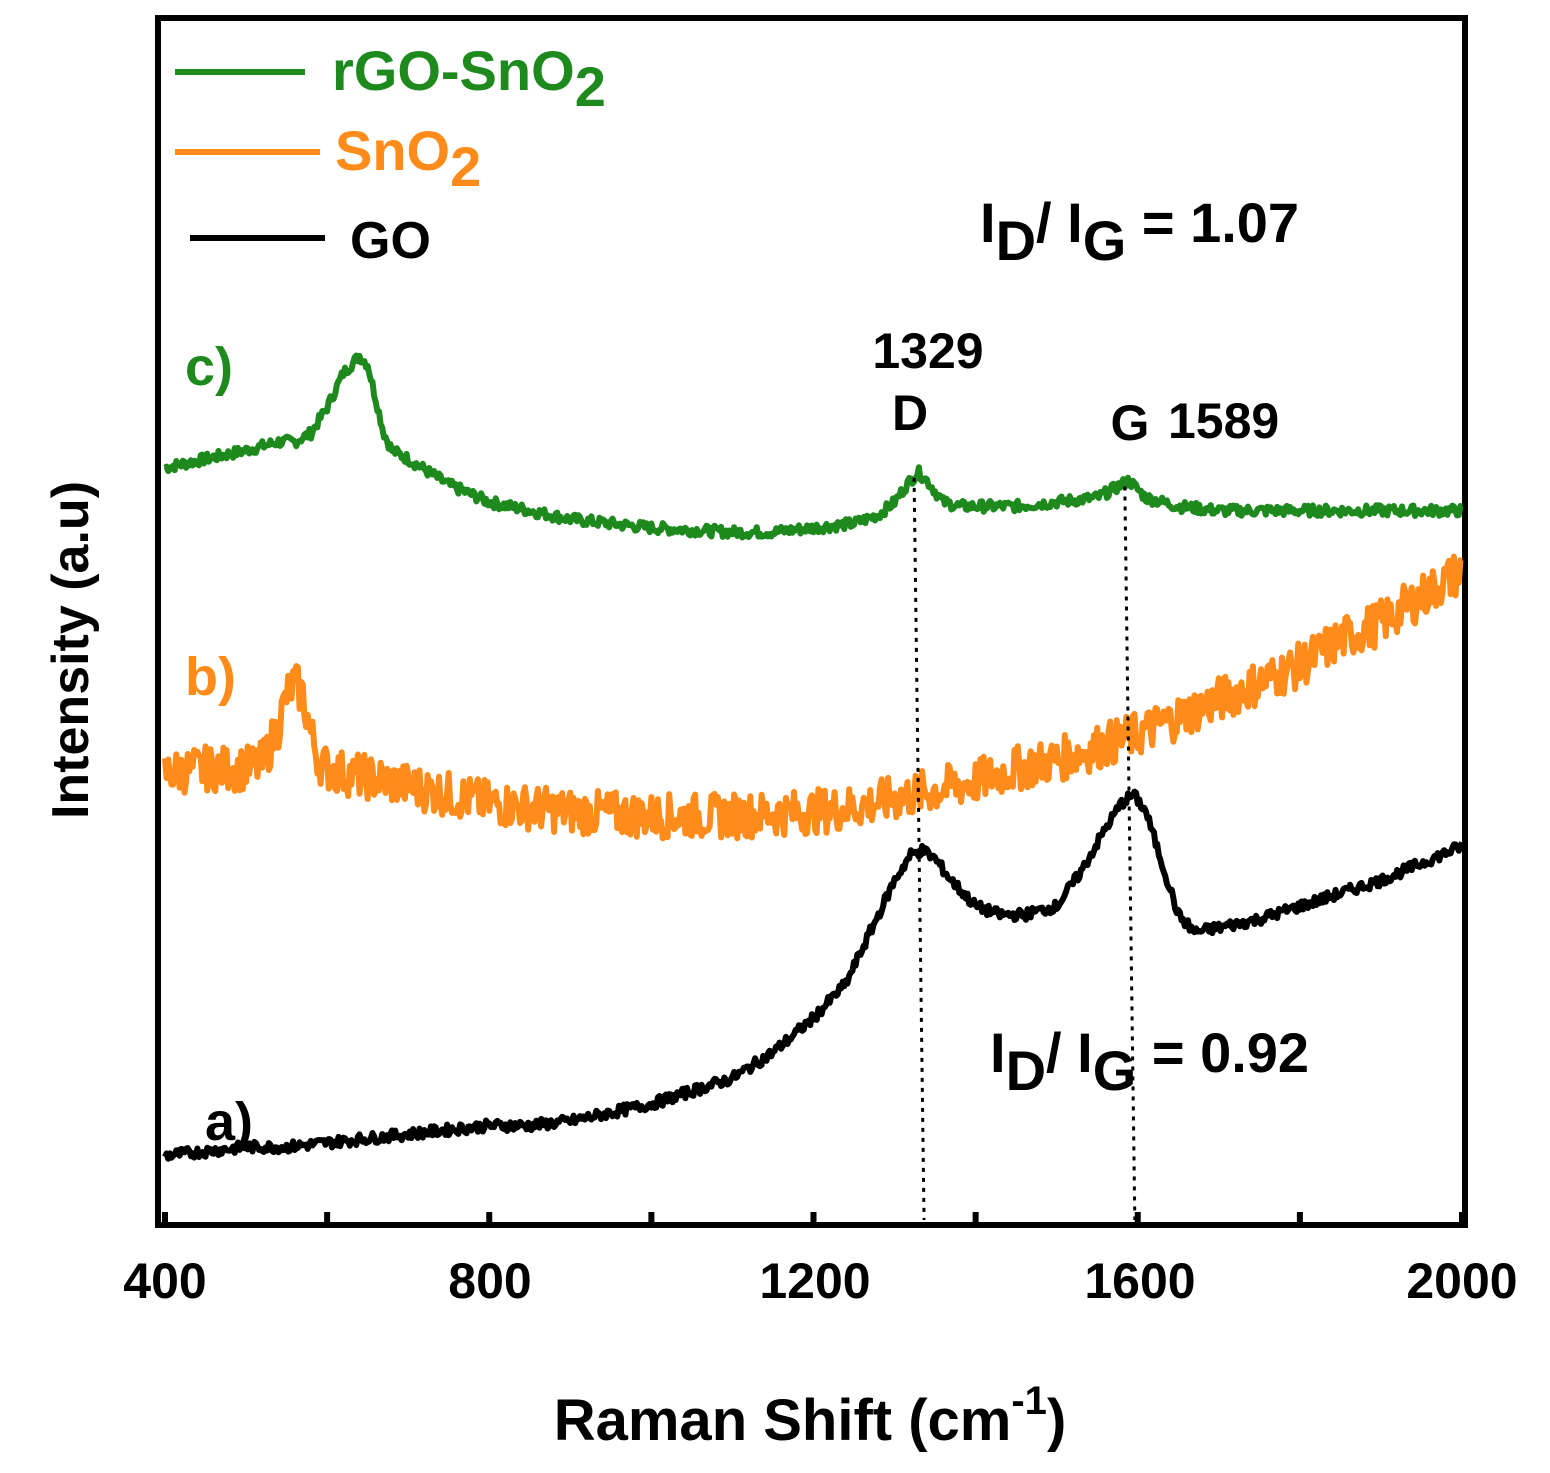 The height and width of the screenshot is (1473, 1550). I want to click on x-tick-label: 2000, so click(1461, 1281).